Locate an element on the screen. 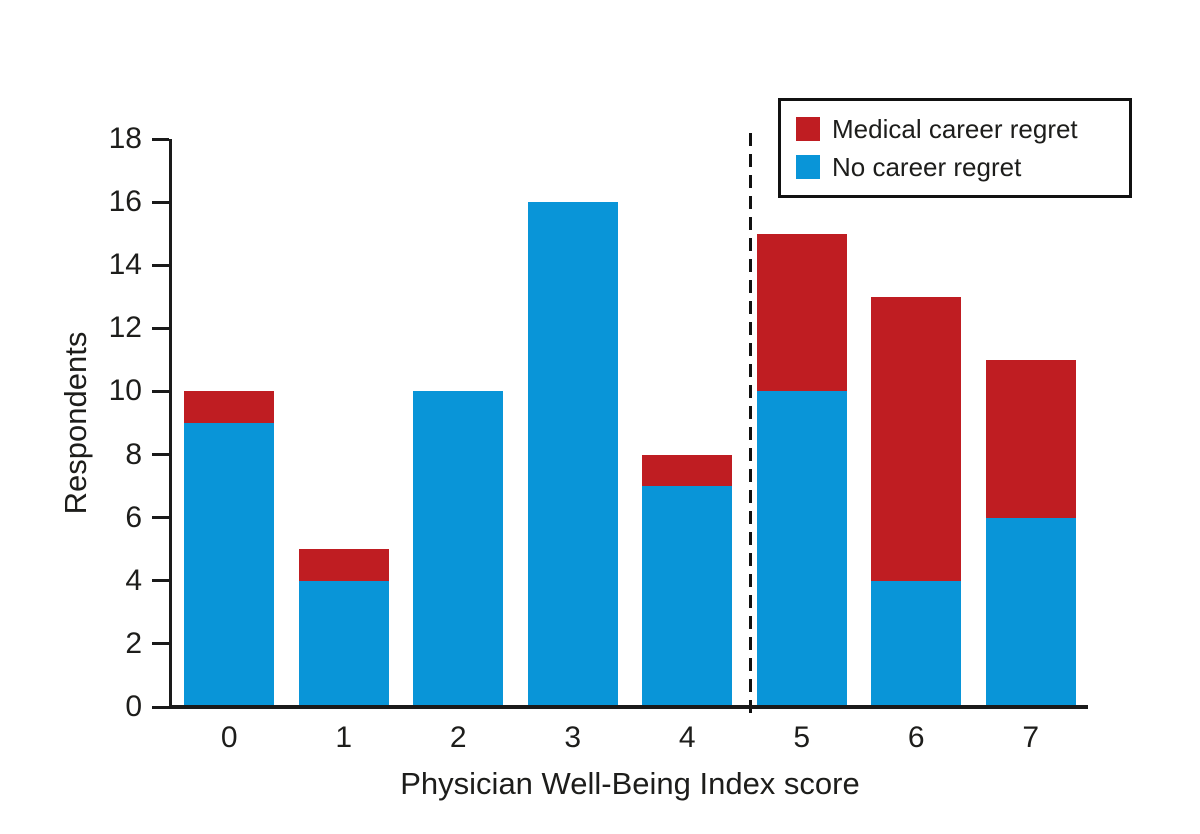 This screenshot has height=834, width=1200. legend: Medical career regret No career regret is located at coordinates (955, 148).